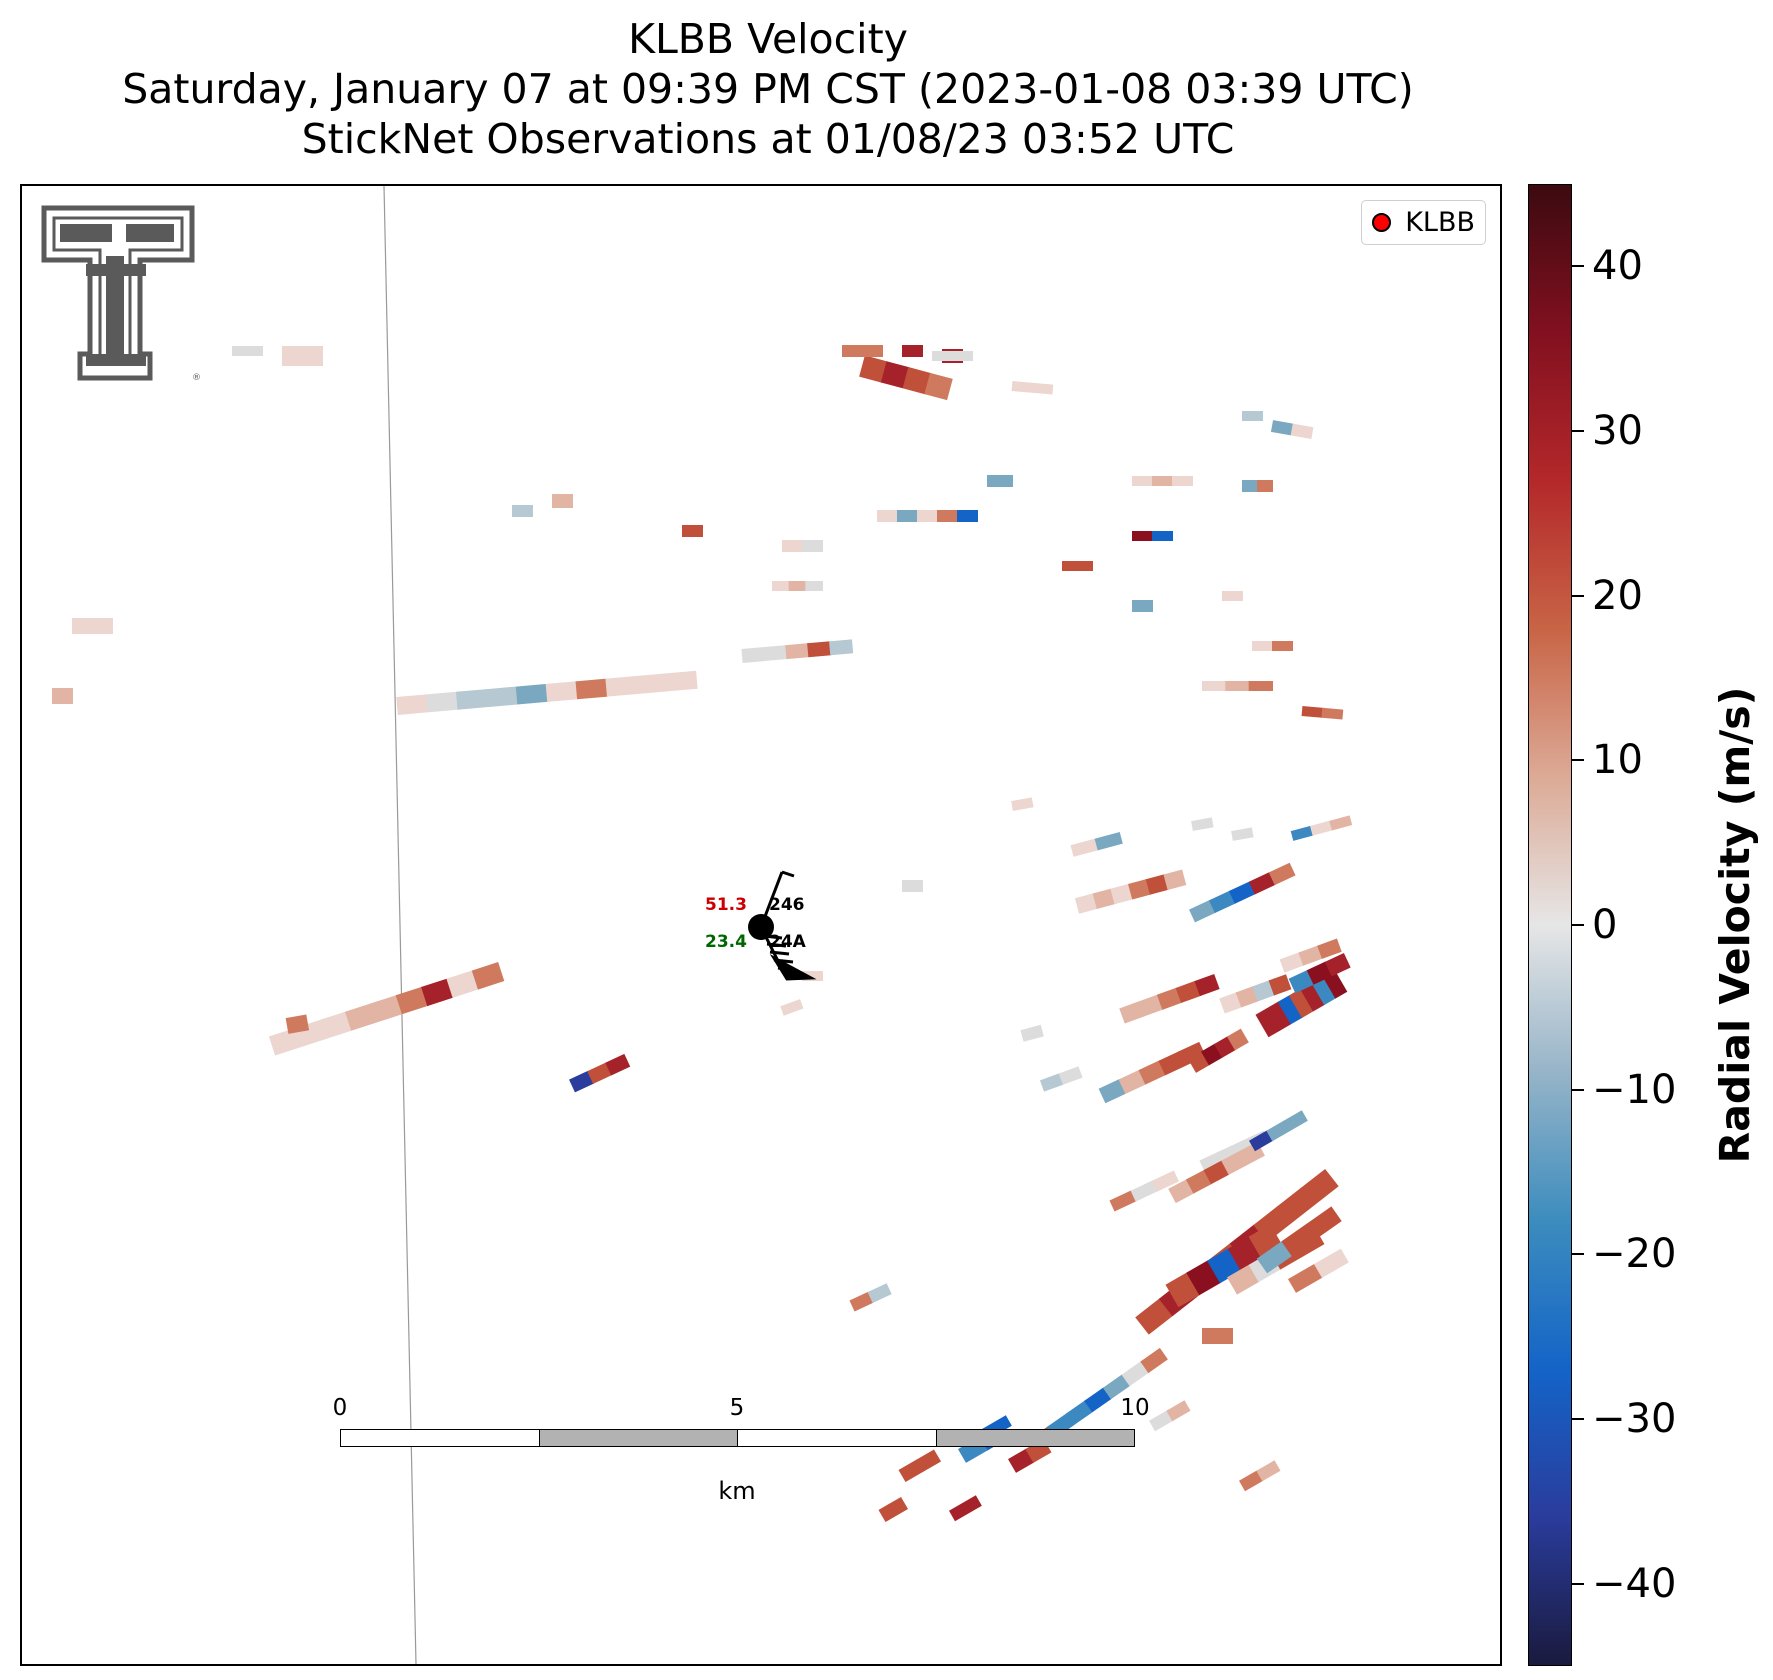 The image size is (1773, 1680). Describe the element at coordinates (726, 905) in the screenshot. I see `station-temperature: 51.3` at that location.